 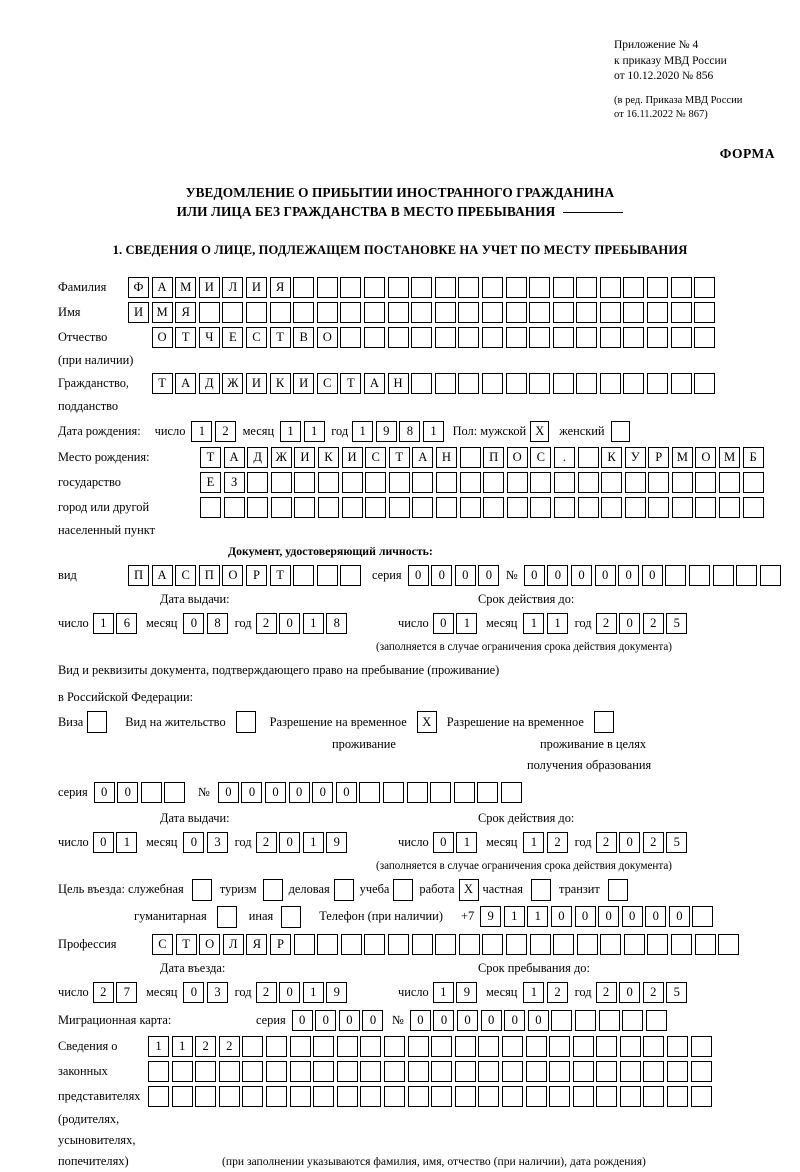 I want to click on char-cell: З, so click(x=234, y=482).